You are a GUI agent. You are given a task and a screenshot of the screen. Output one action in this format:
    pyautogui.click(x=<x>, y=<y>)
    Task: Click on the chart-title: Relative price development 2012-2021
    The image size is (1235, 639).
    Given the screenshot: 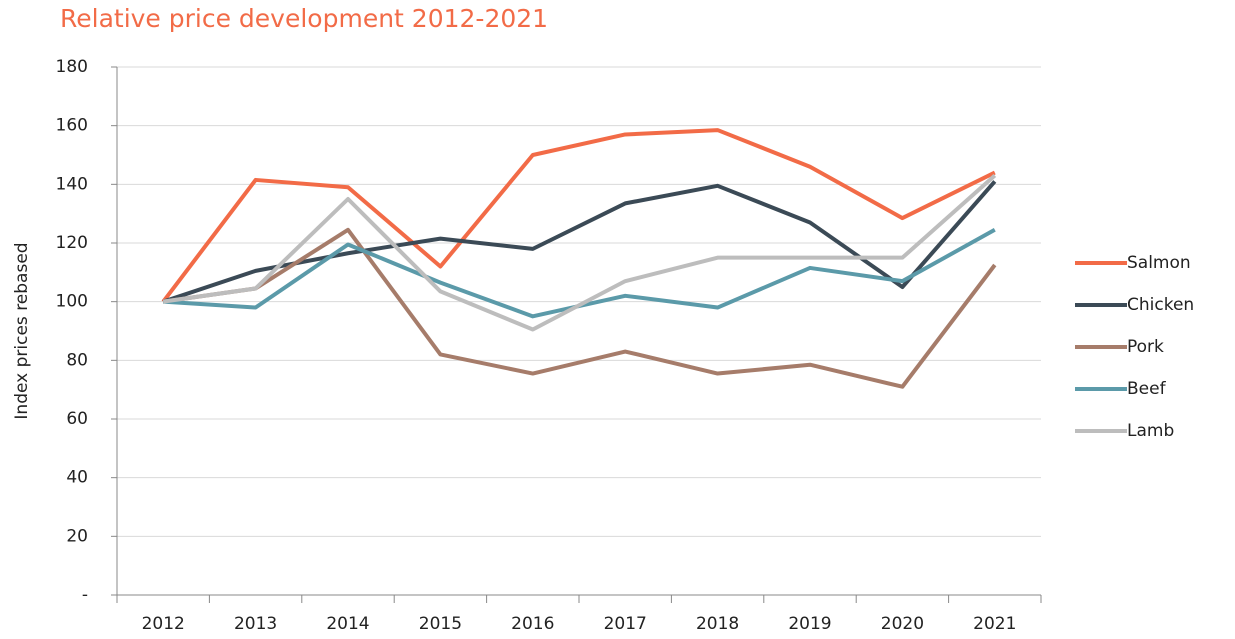 What is the action you would take?
    pyautogui.click(x=304, y=18)
    